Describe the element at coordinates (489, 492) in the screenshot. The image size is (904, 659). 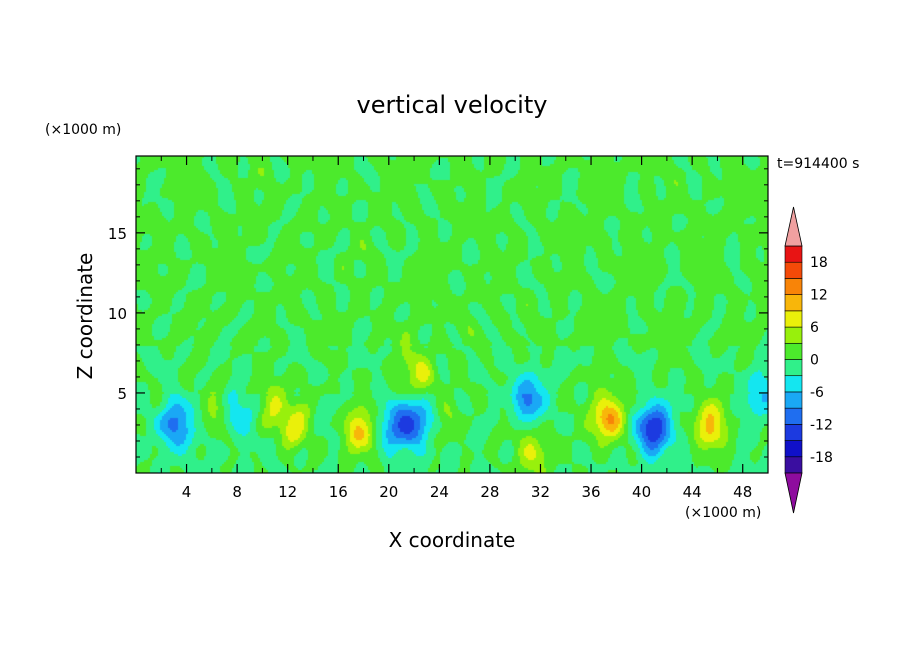
I see `x-tick-label: 28` at that location.